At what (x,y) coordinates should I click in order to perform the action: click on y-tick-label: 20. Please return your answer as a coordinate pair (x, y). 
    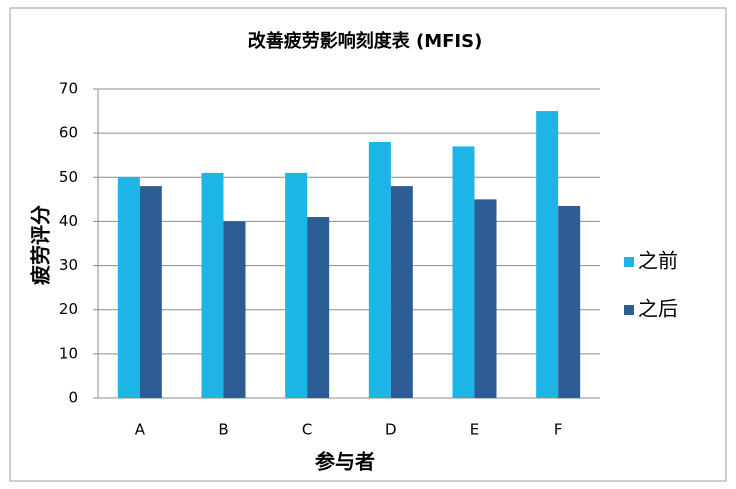
    Looking at the image, I should click on (68, 309).